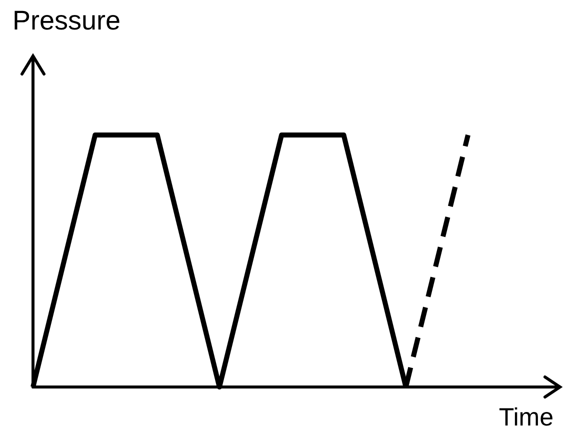  Describe the element at coordinates (526, 418) in the screenshot. I see `x-axis-title: Time` at that location.